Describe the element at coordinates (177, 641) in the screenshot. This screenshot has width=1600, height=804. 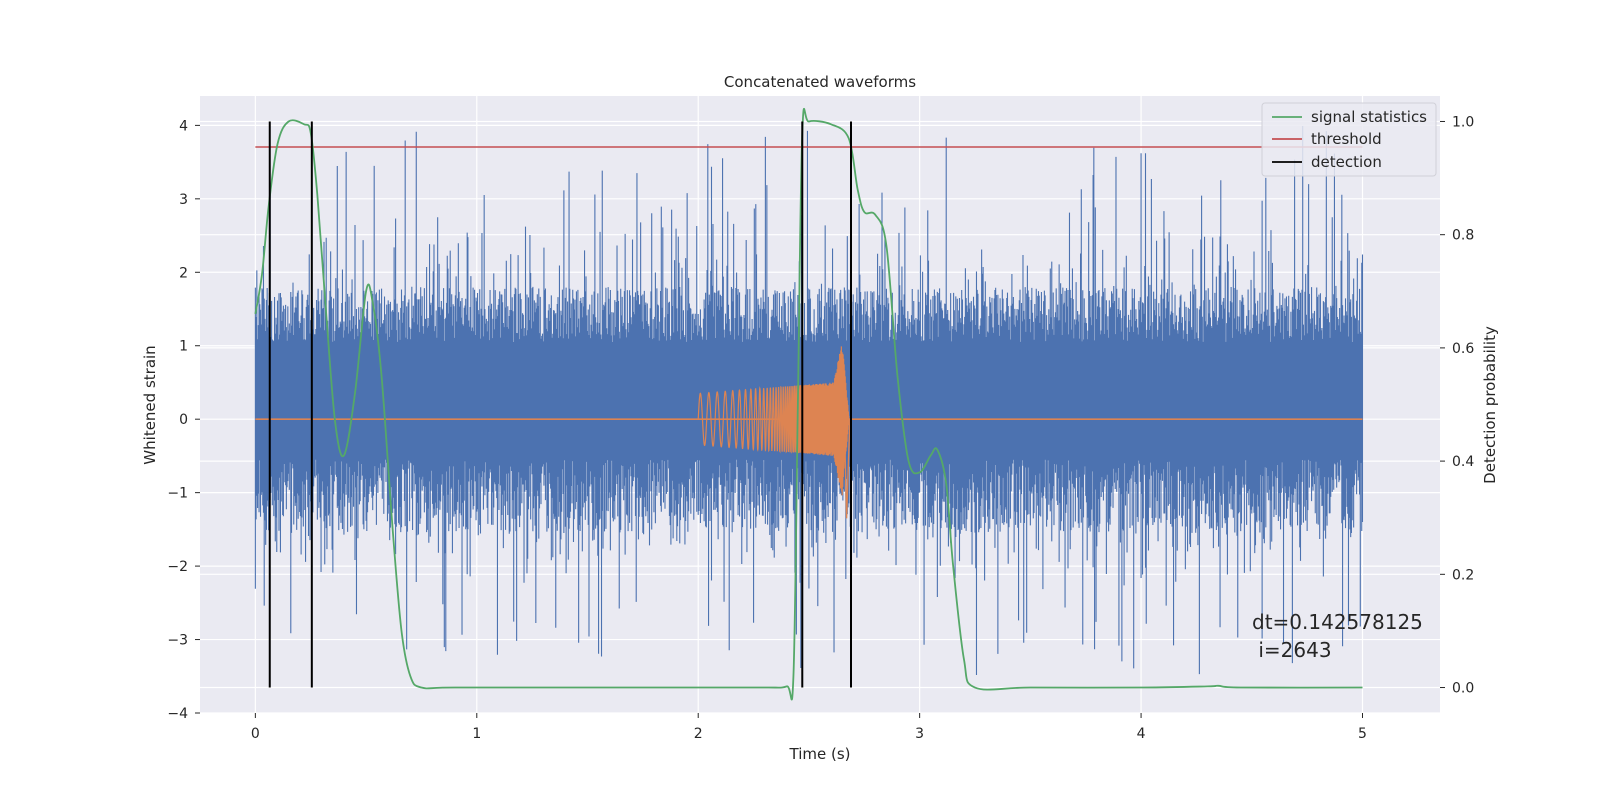
I see `y-left-tick-label: −3` at that location.